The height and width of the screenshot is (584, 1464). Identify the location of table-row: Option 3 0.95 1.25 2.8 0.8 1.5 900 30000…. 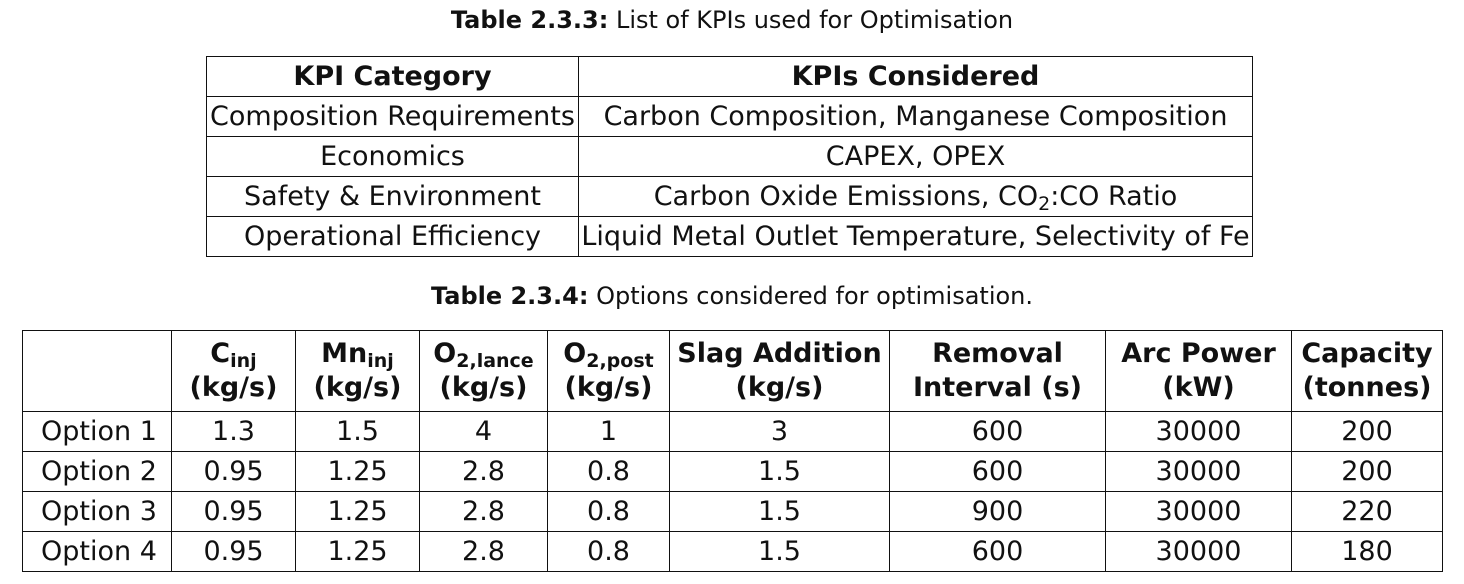
(732, 511).